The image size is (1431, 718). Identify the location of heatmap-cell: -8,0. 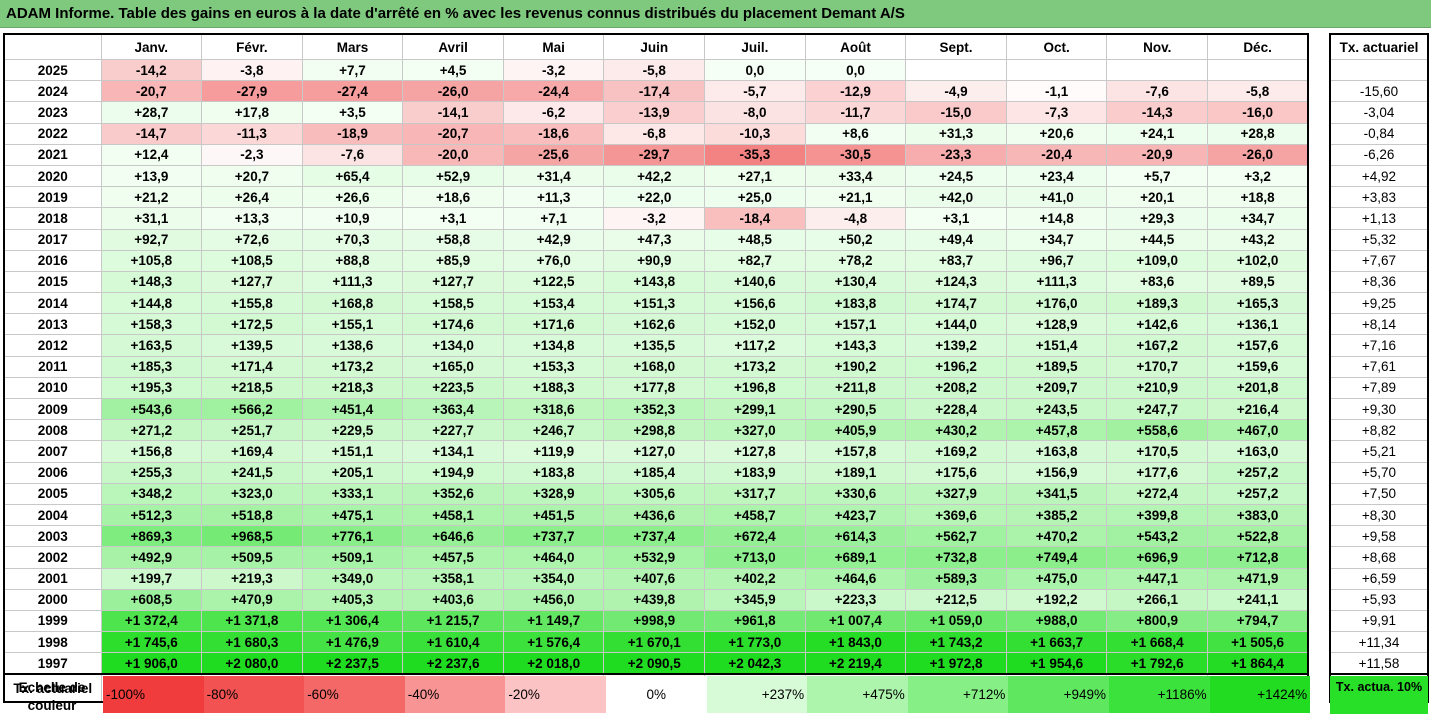
(755, 112).